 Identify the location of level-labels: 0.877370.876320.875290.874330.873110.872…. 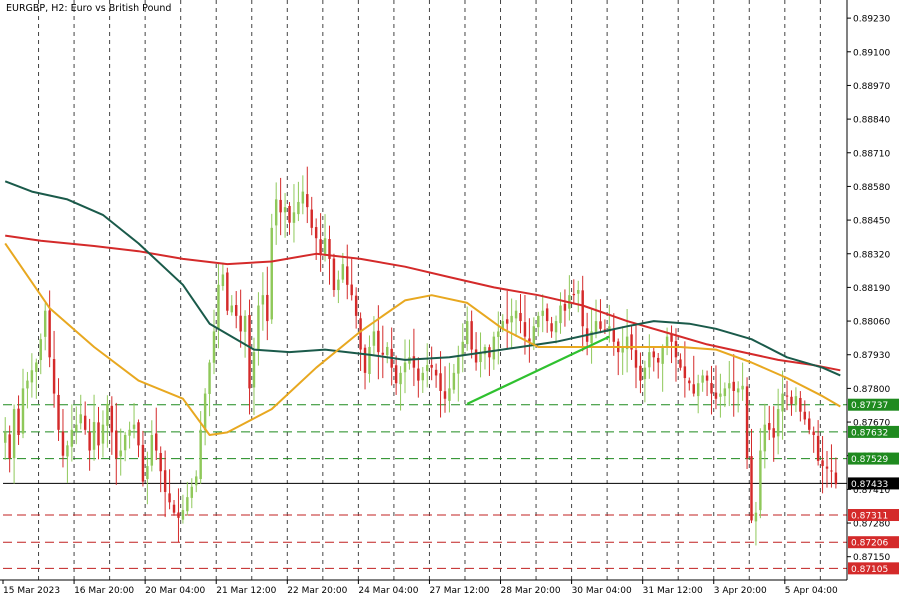
(873, 486).